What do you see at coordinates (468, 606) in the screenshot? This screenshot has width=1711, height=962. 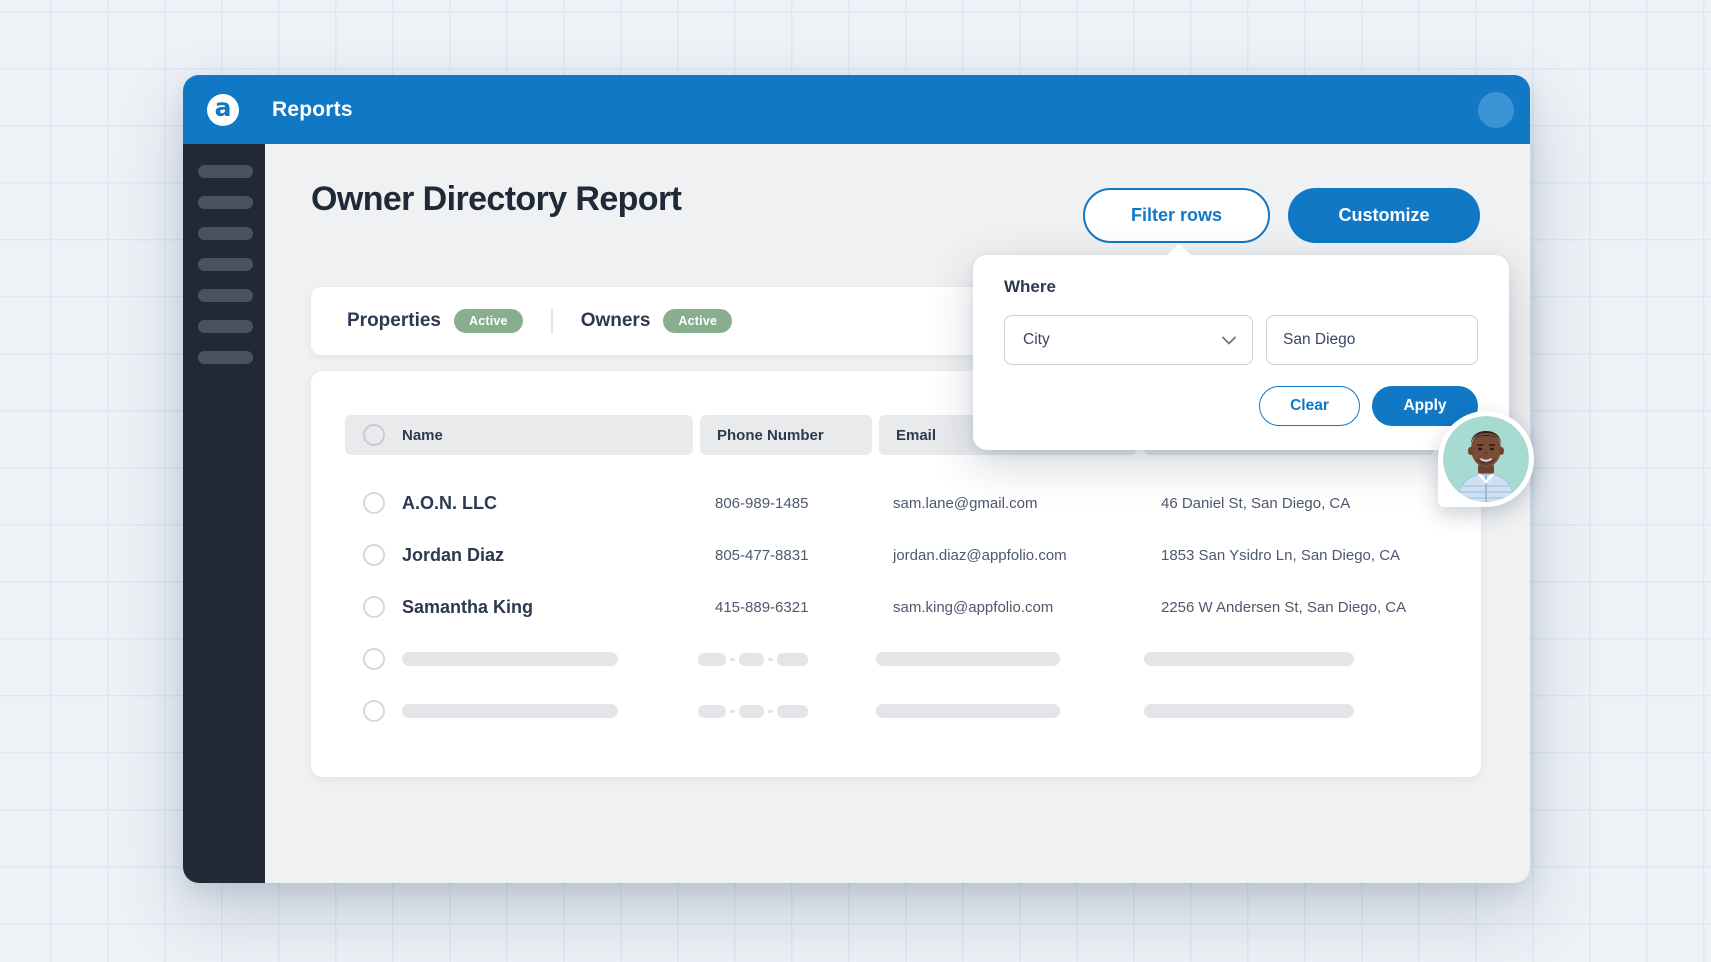 I see `owner-name: Samantha King` at bounding box center [468, 606].